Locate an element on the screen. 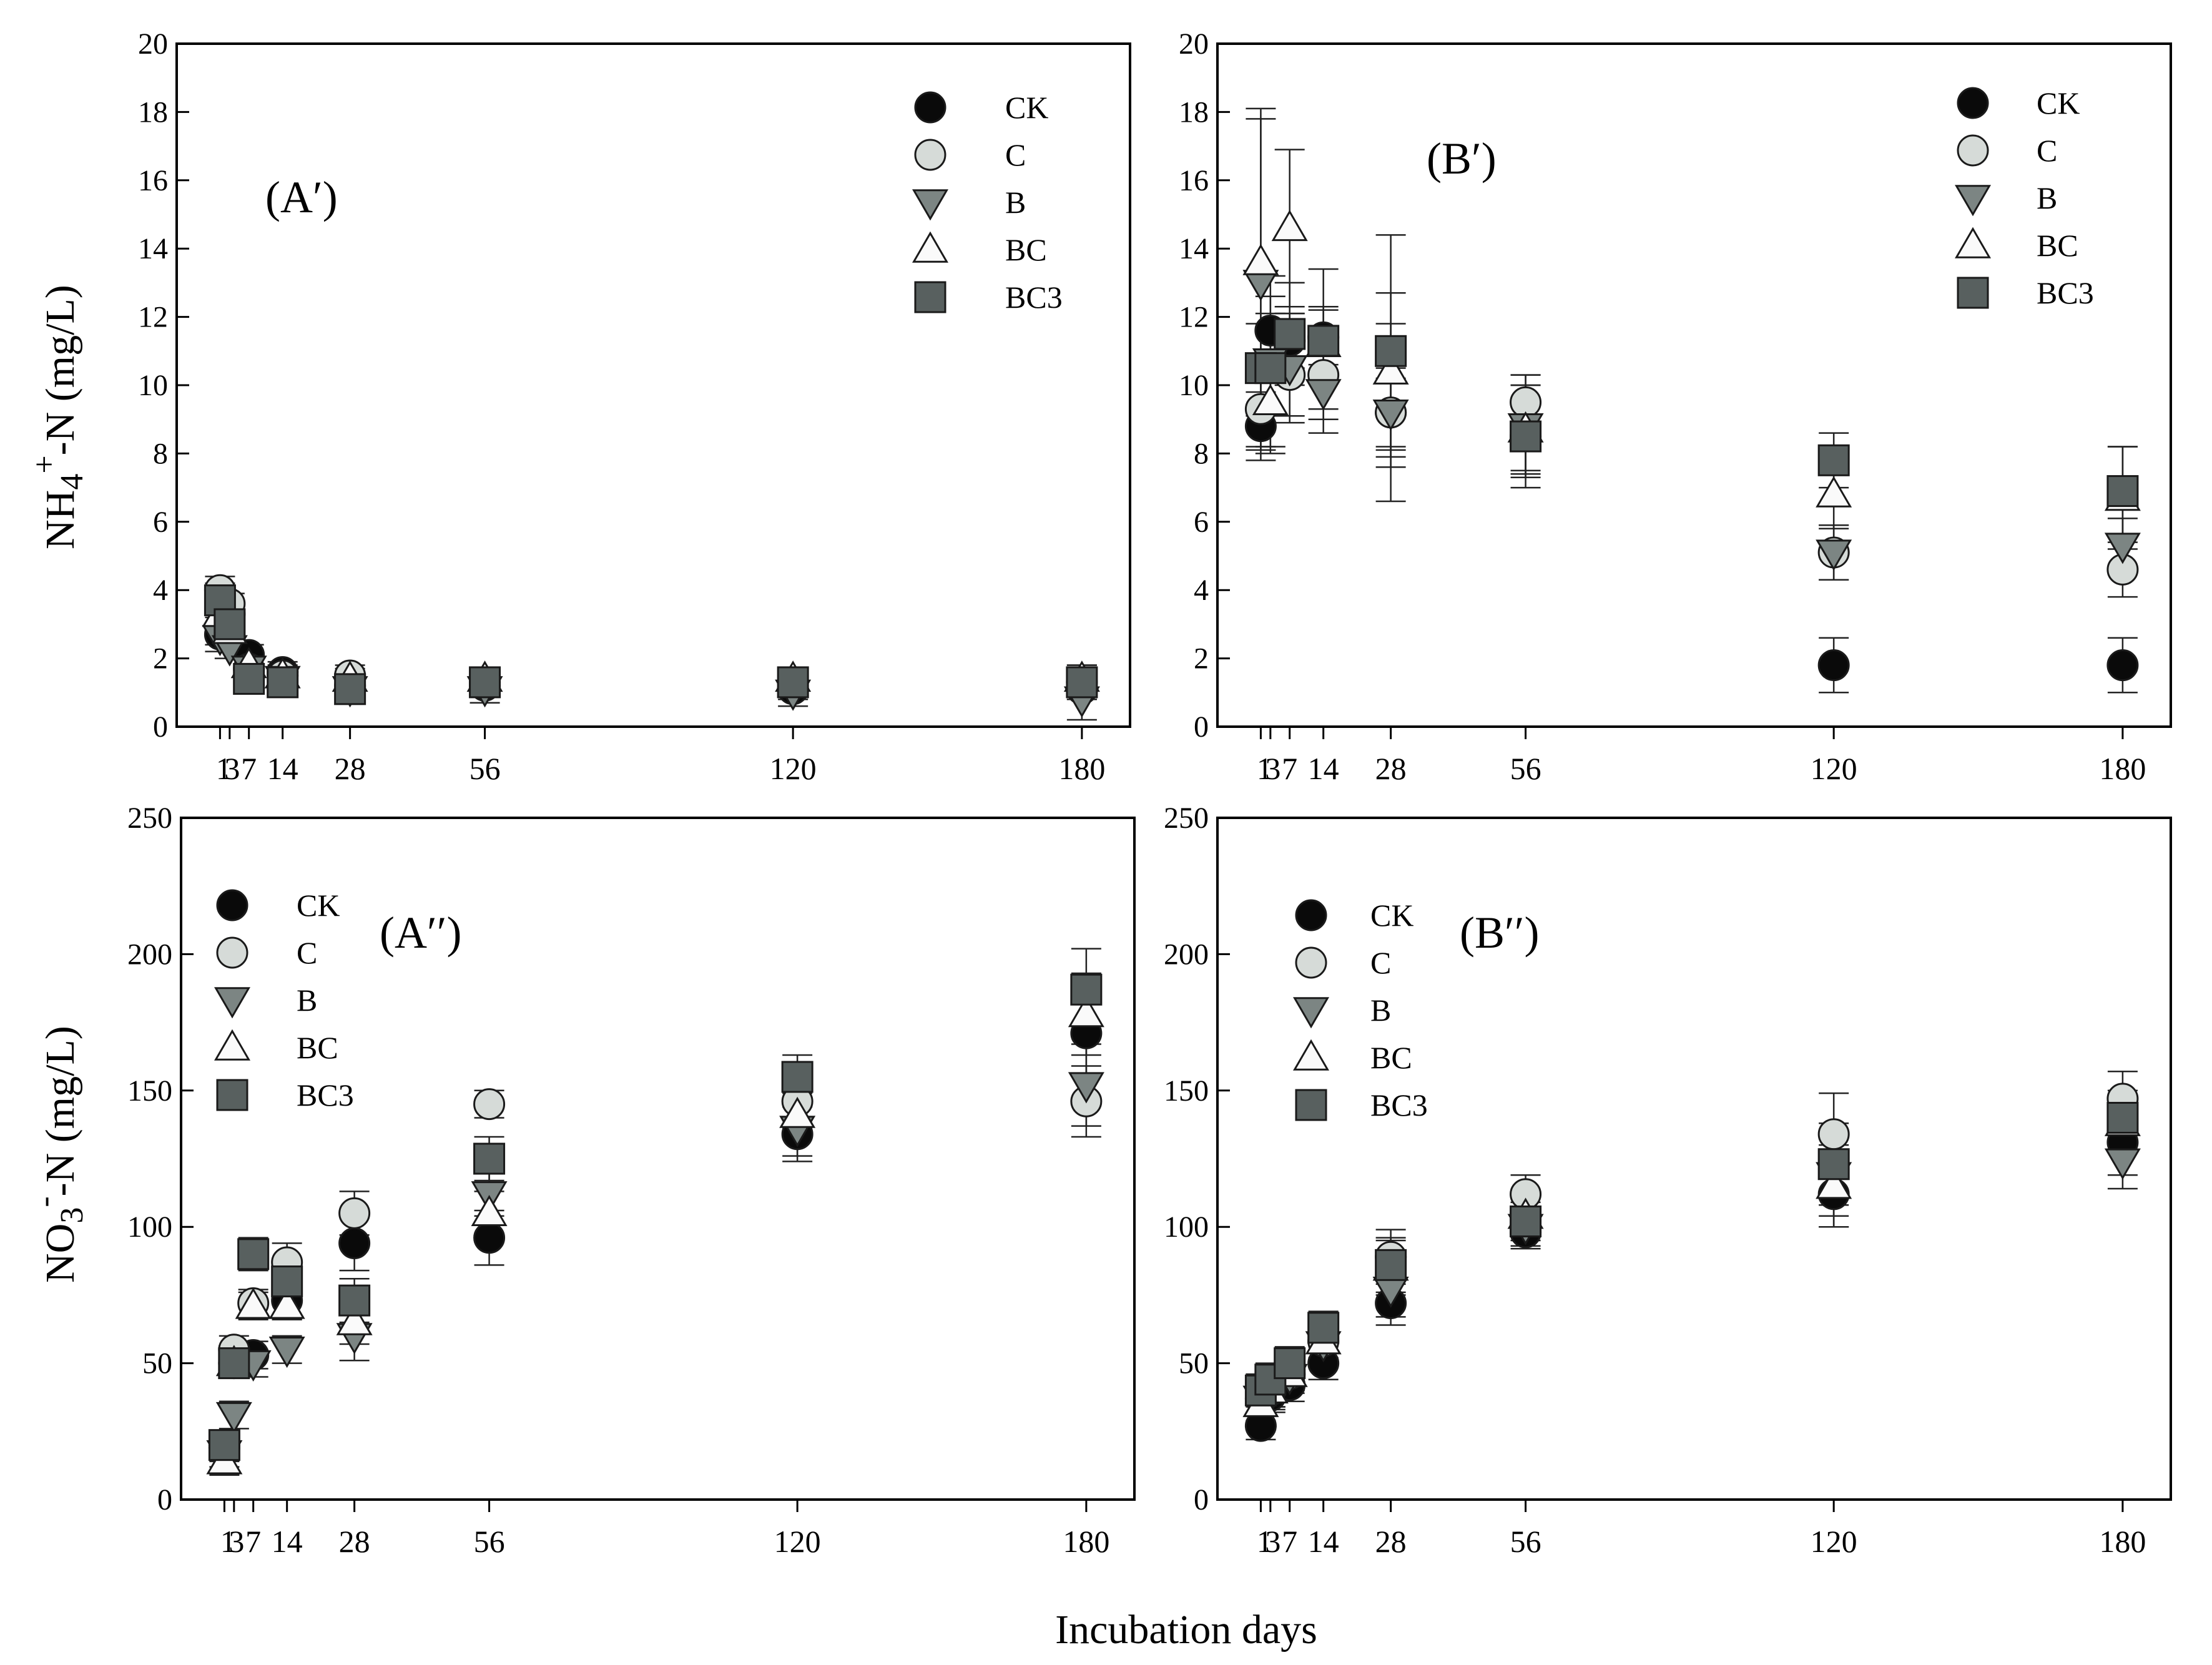 This screenshot has width=2212, height=1665. panel-label: (A′) is located at coordinates (301, 197).